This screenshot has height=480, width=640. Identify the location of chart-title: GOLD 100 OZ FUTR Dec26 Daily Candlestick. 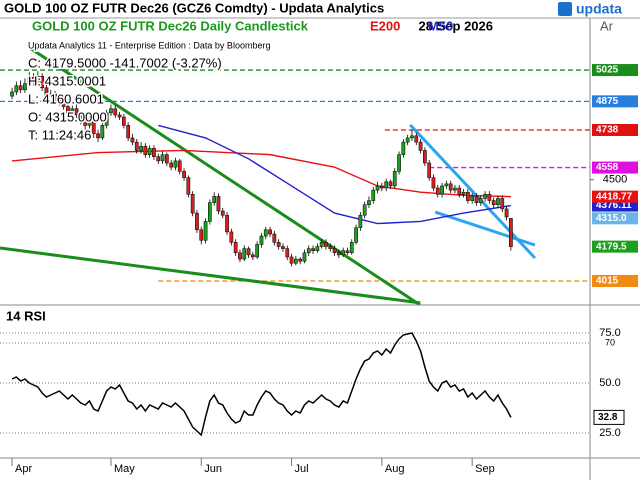
(170, 25).